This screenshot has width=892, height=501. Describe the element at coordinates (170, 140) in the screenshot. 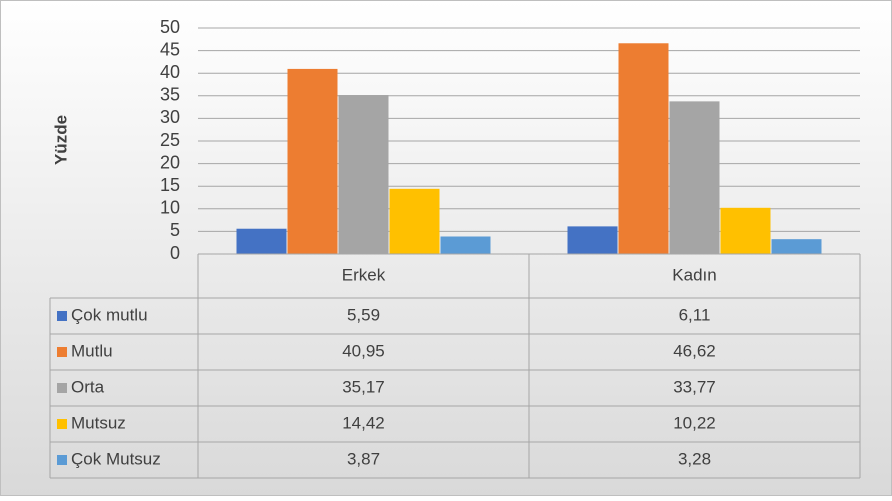

I see `y-tick-label: 25` at that location.